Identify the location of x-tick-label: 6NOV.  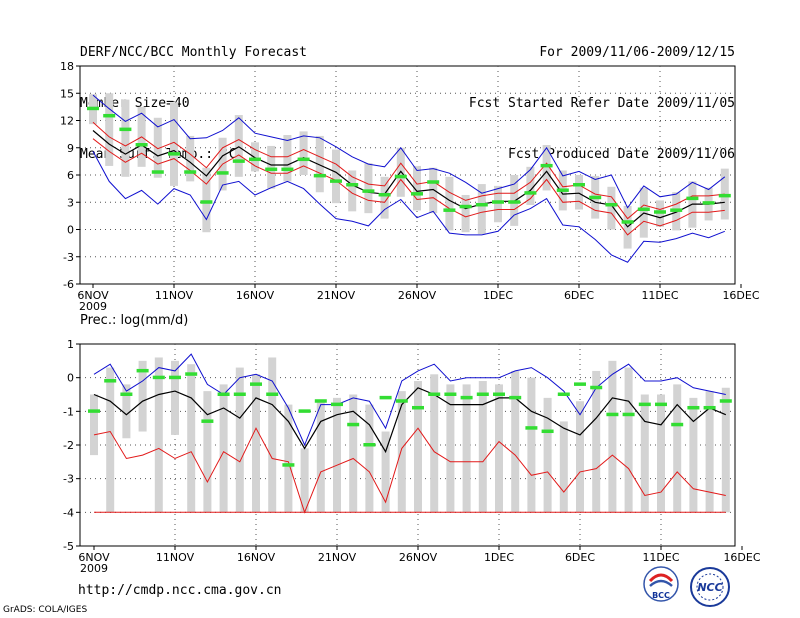
(93, 295).